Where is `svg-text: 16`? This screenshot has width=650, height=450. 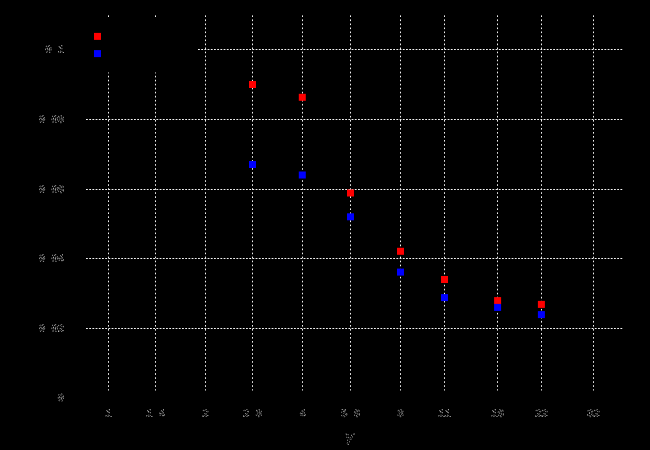 svg-text: 16 is located at coordinates (497, 414).